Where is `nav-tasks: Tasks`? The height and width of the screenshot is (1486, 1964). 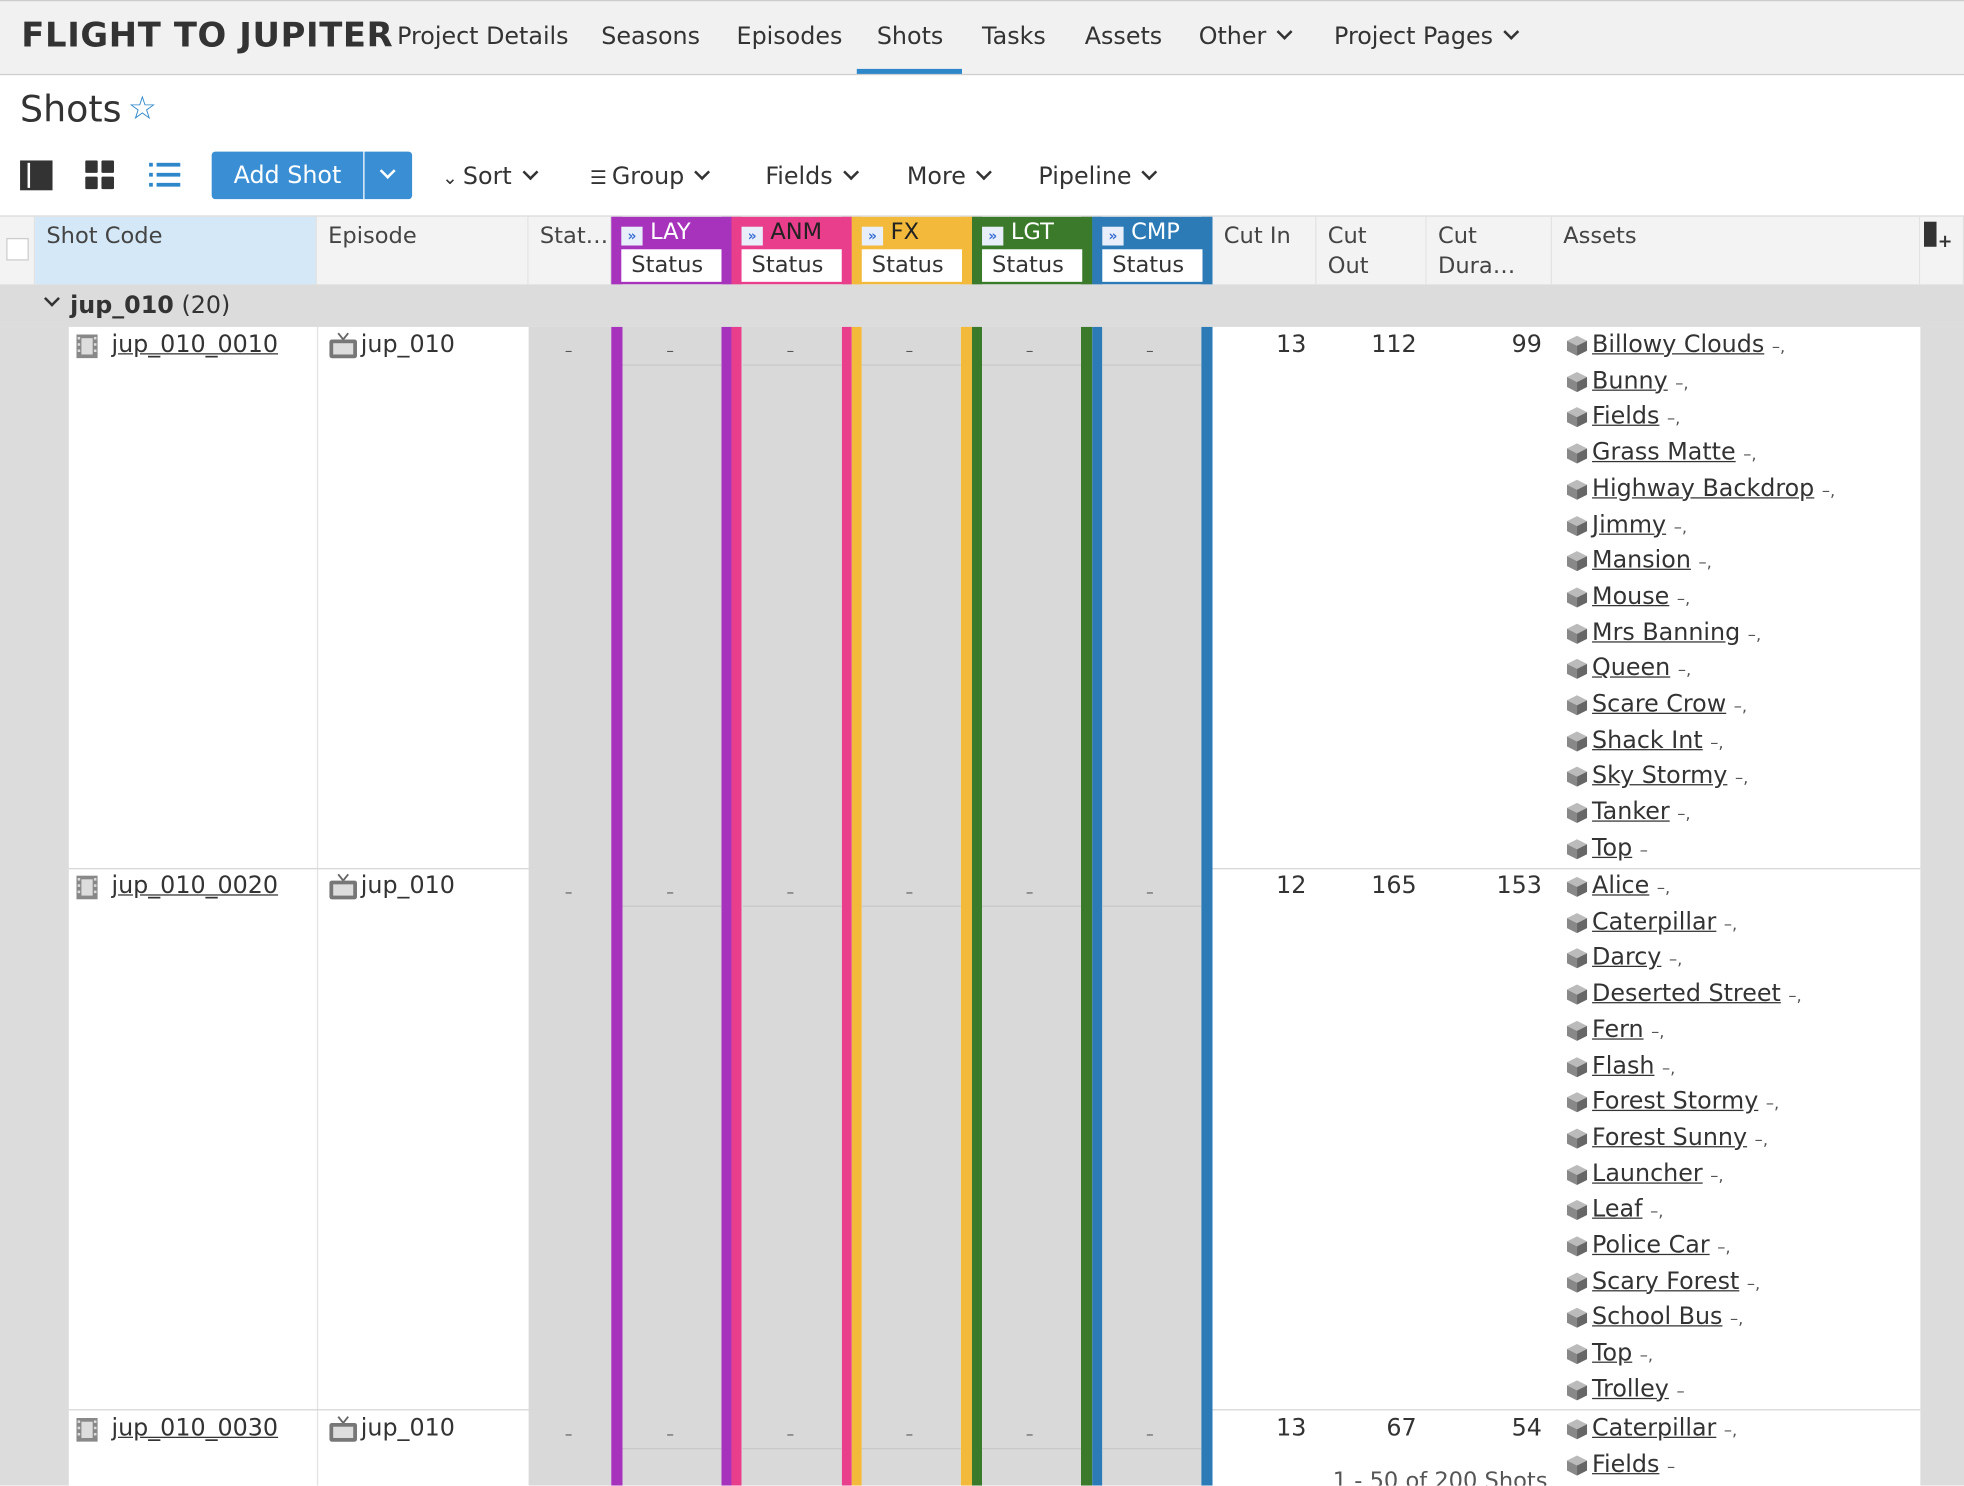 nav-tasks: Tasks is located at coordinates (1014, 36).